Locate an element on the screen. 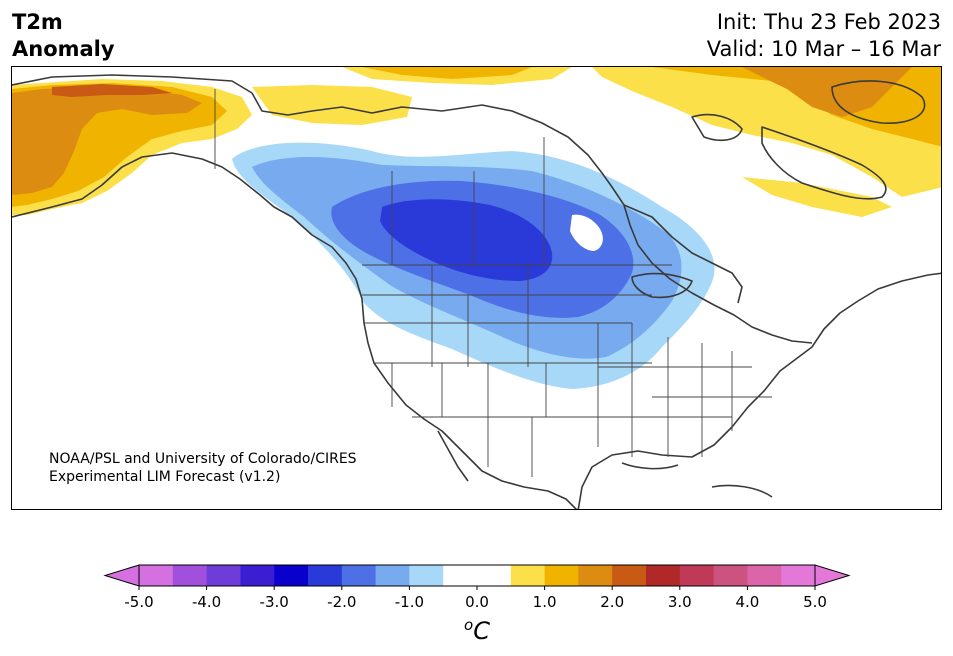 Image resolution: width=953 pixels, height=656 pixels. variable-name: T2m is located at coordinates (37, 22).